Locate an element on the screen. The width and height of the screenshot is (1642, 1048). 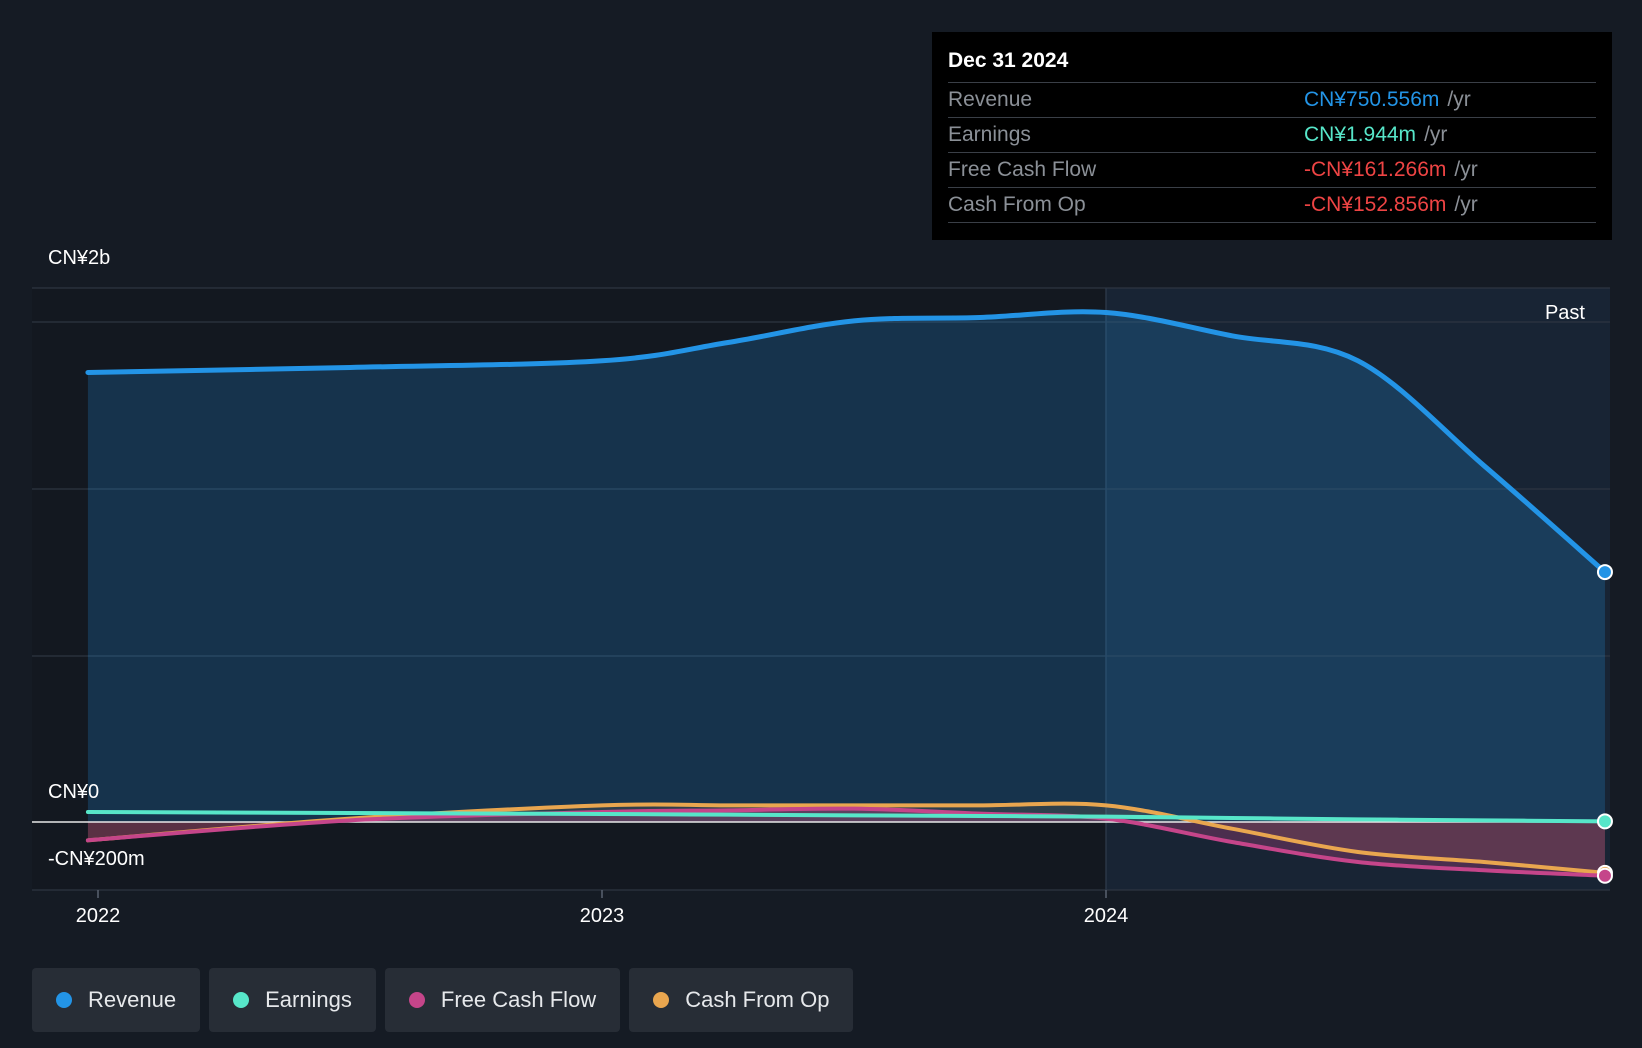
line-free-cash-flow is located at coordinates (846, 842).